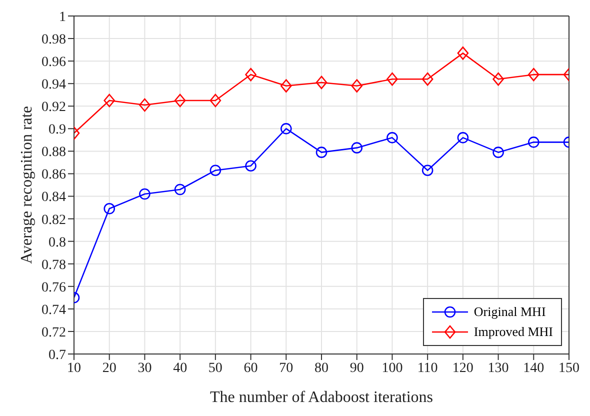 This screenshot has height=416, width=590. I want to click on x-tick-label: 50, so click(215, 368).